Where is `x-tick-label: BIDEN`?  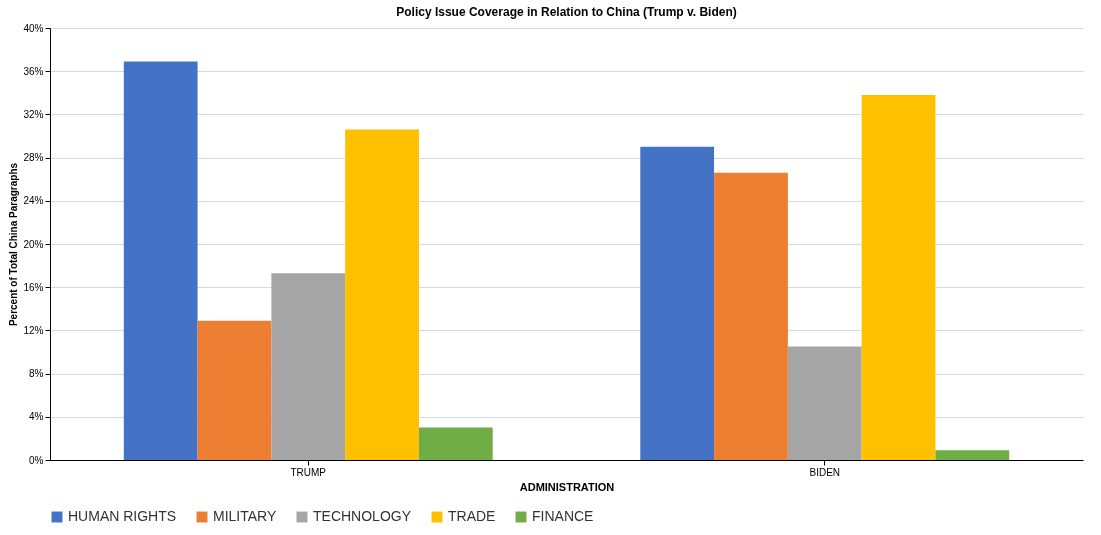
x-tick-label: BIDEN is located at coordinates (825, 472).